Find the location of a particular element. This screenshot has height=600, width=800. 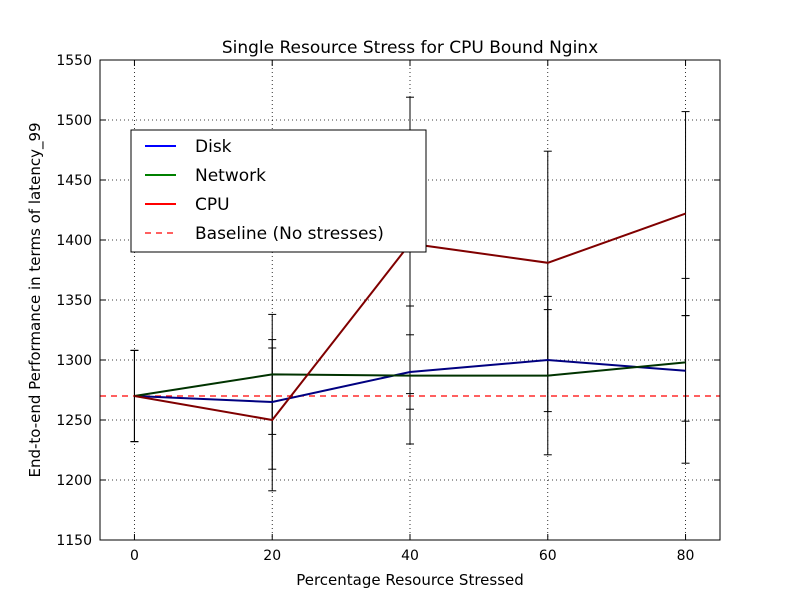

x-axis-label: Percentage Resource Stressed is located at coordinates (410, 580).